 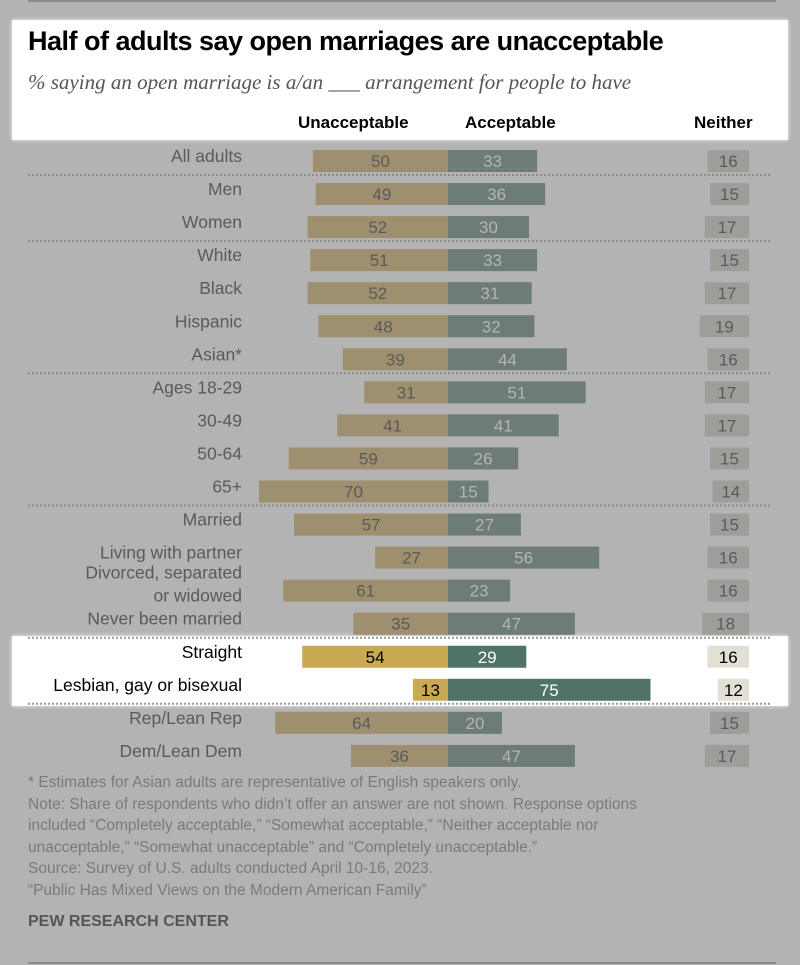 What do you see at coordinates (220, 288) in the screenshot?
I see `category-label: Black` at bounding box center [220, 288].